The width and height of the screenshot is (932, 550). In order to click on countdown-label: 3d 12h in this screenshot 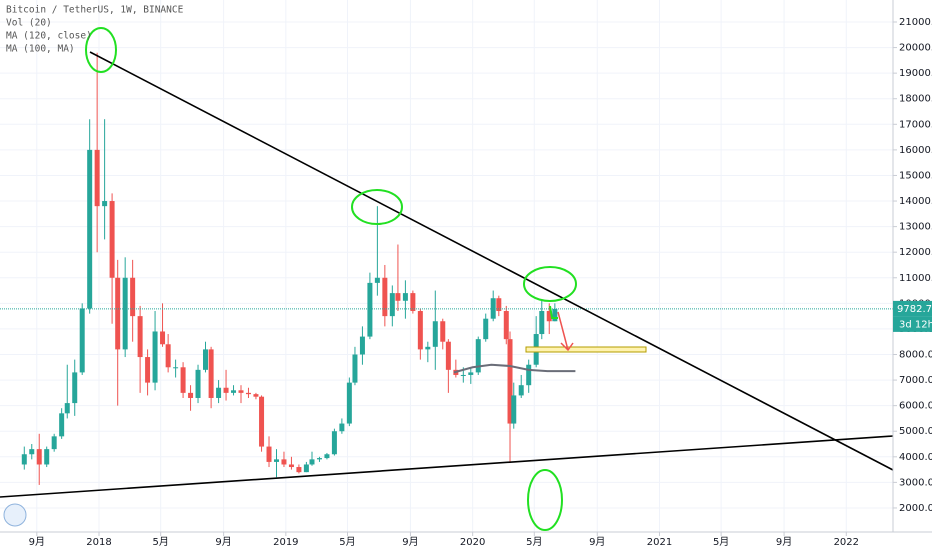, I will do `click(915, 324)`.